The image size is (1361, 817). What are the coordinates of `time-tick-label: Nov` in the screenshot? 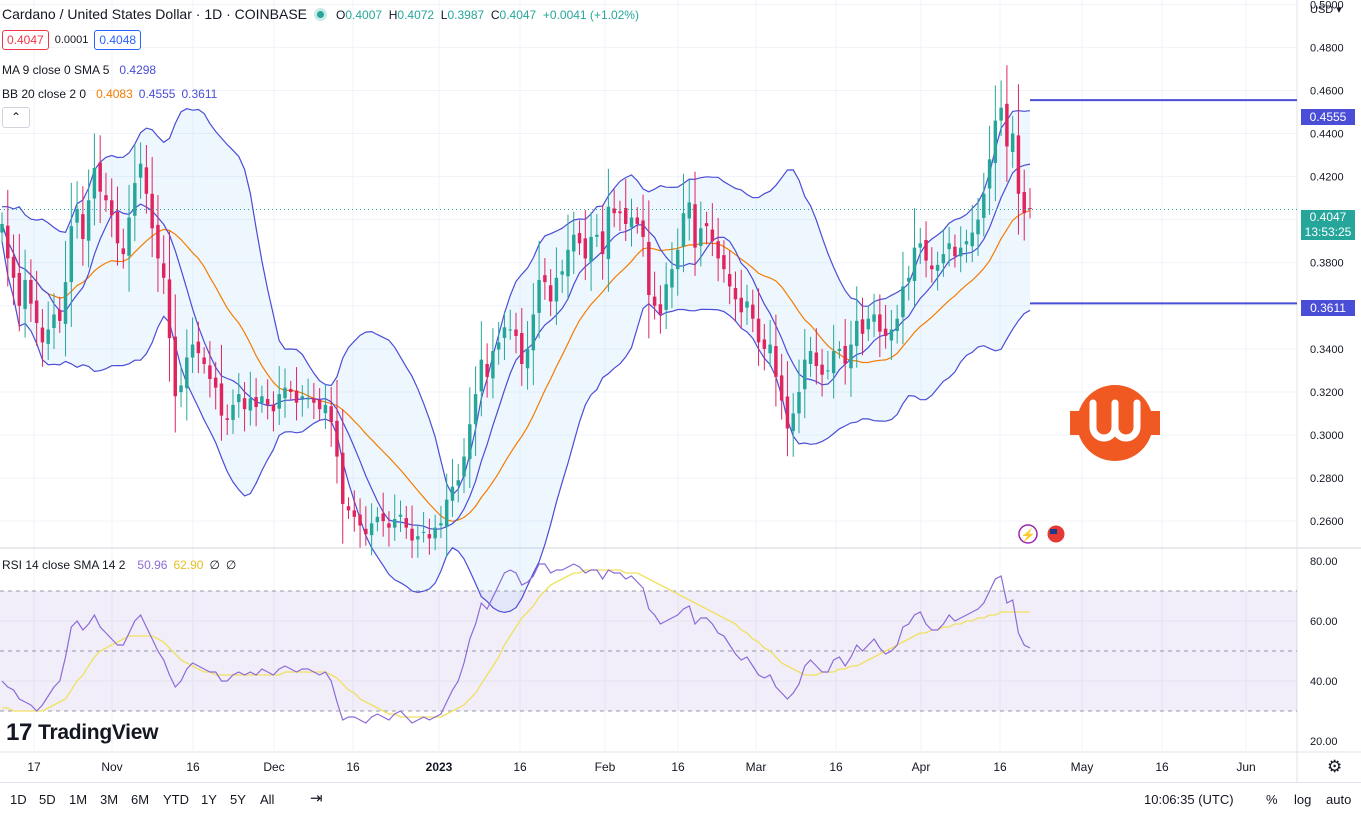 It's located at (111, 767).